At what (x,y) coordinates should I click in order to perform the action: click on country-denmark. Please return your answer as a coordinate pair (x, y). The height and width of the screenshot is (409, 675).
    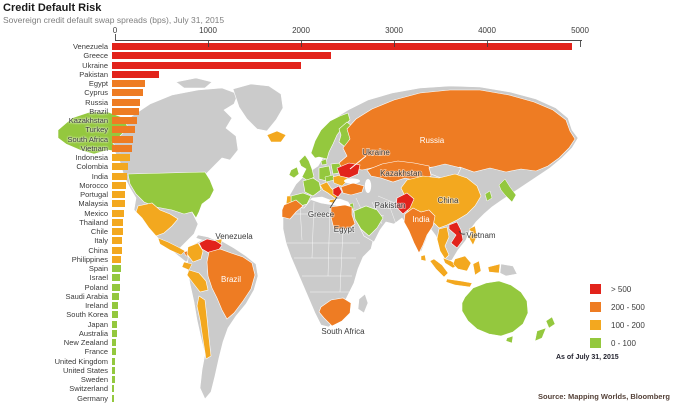
    Looking at the image, I should click on (324, 162).